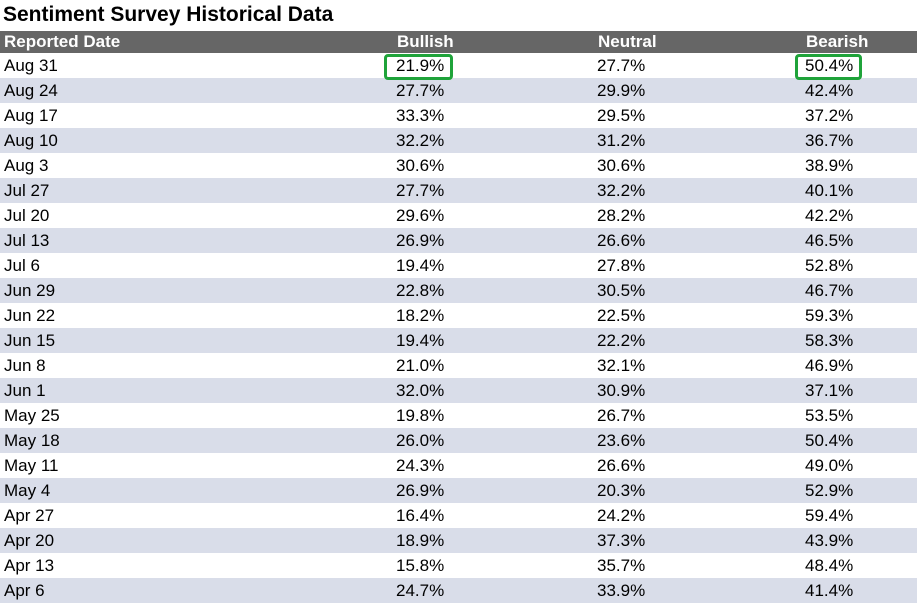  What do you see at coordinates (420, 215) in the screenshot?
I see `cell-bullish: 29.6%` at bounding box center [420, 215].